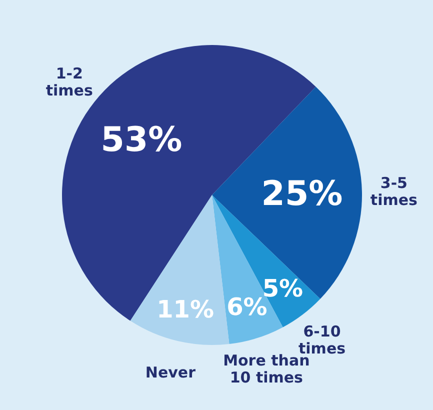 The image size is (433, 410). I want to click on data-label: 53%, so click(141, 140).